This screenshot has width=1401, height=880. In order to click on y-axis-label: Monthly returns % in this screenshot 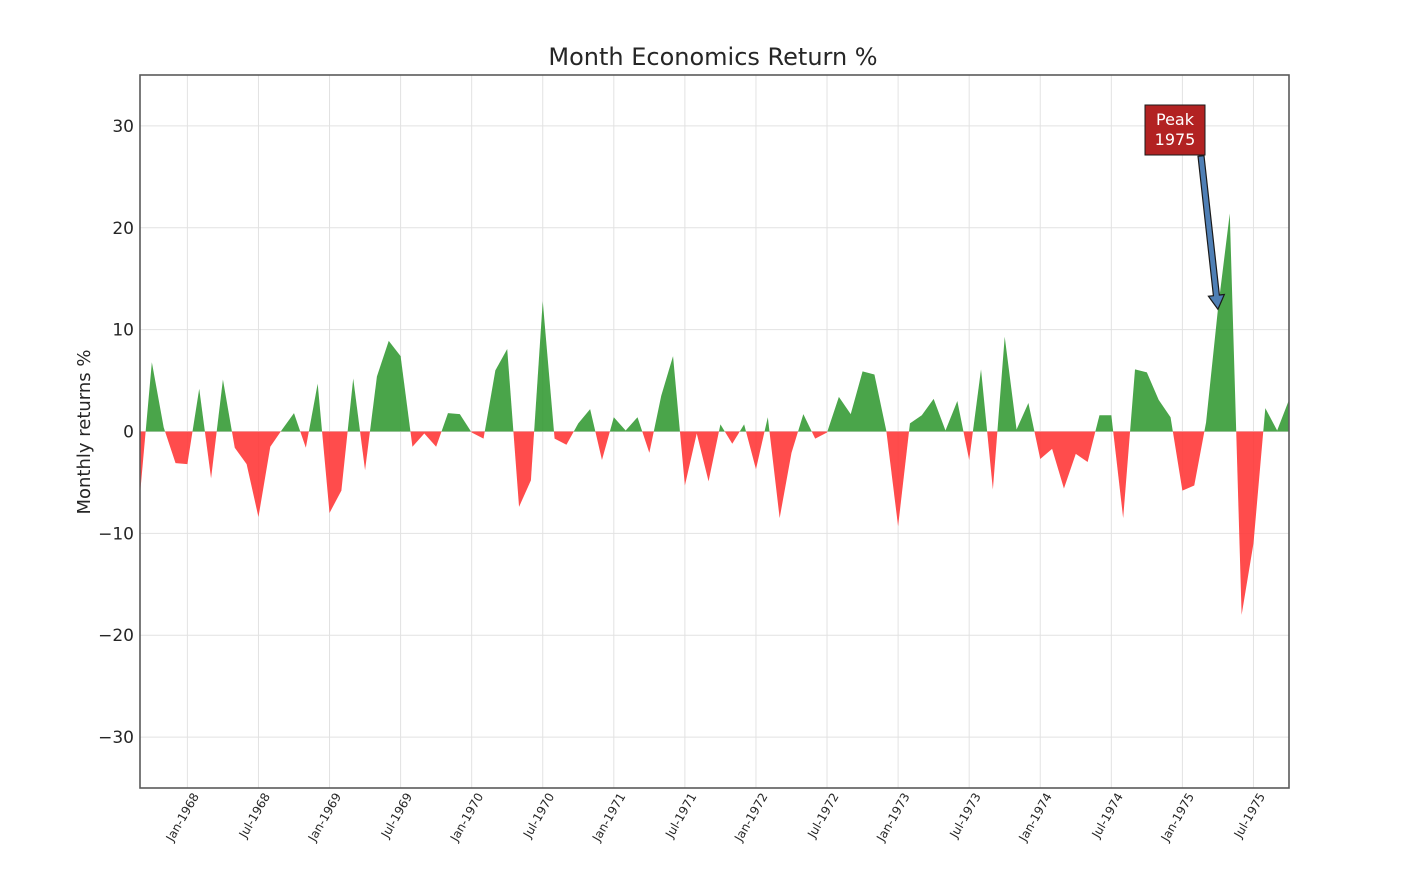, I will do `click(84, 431)`.